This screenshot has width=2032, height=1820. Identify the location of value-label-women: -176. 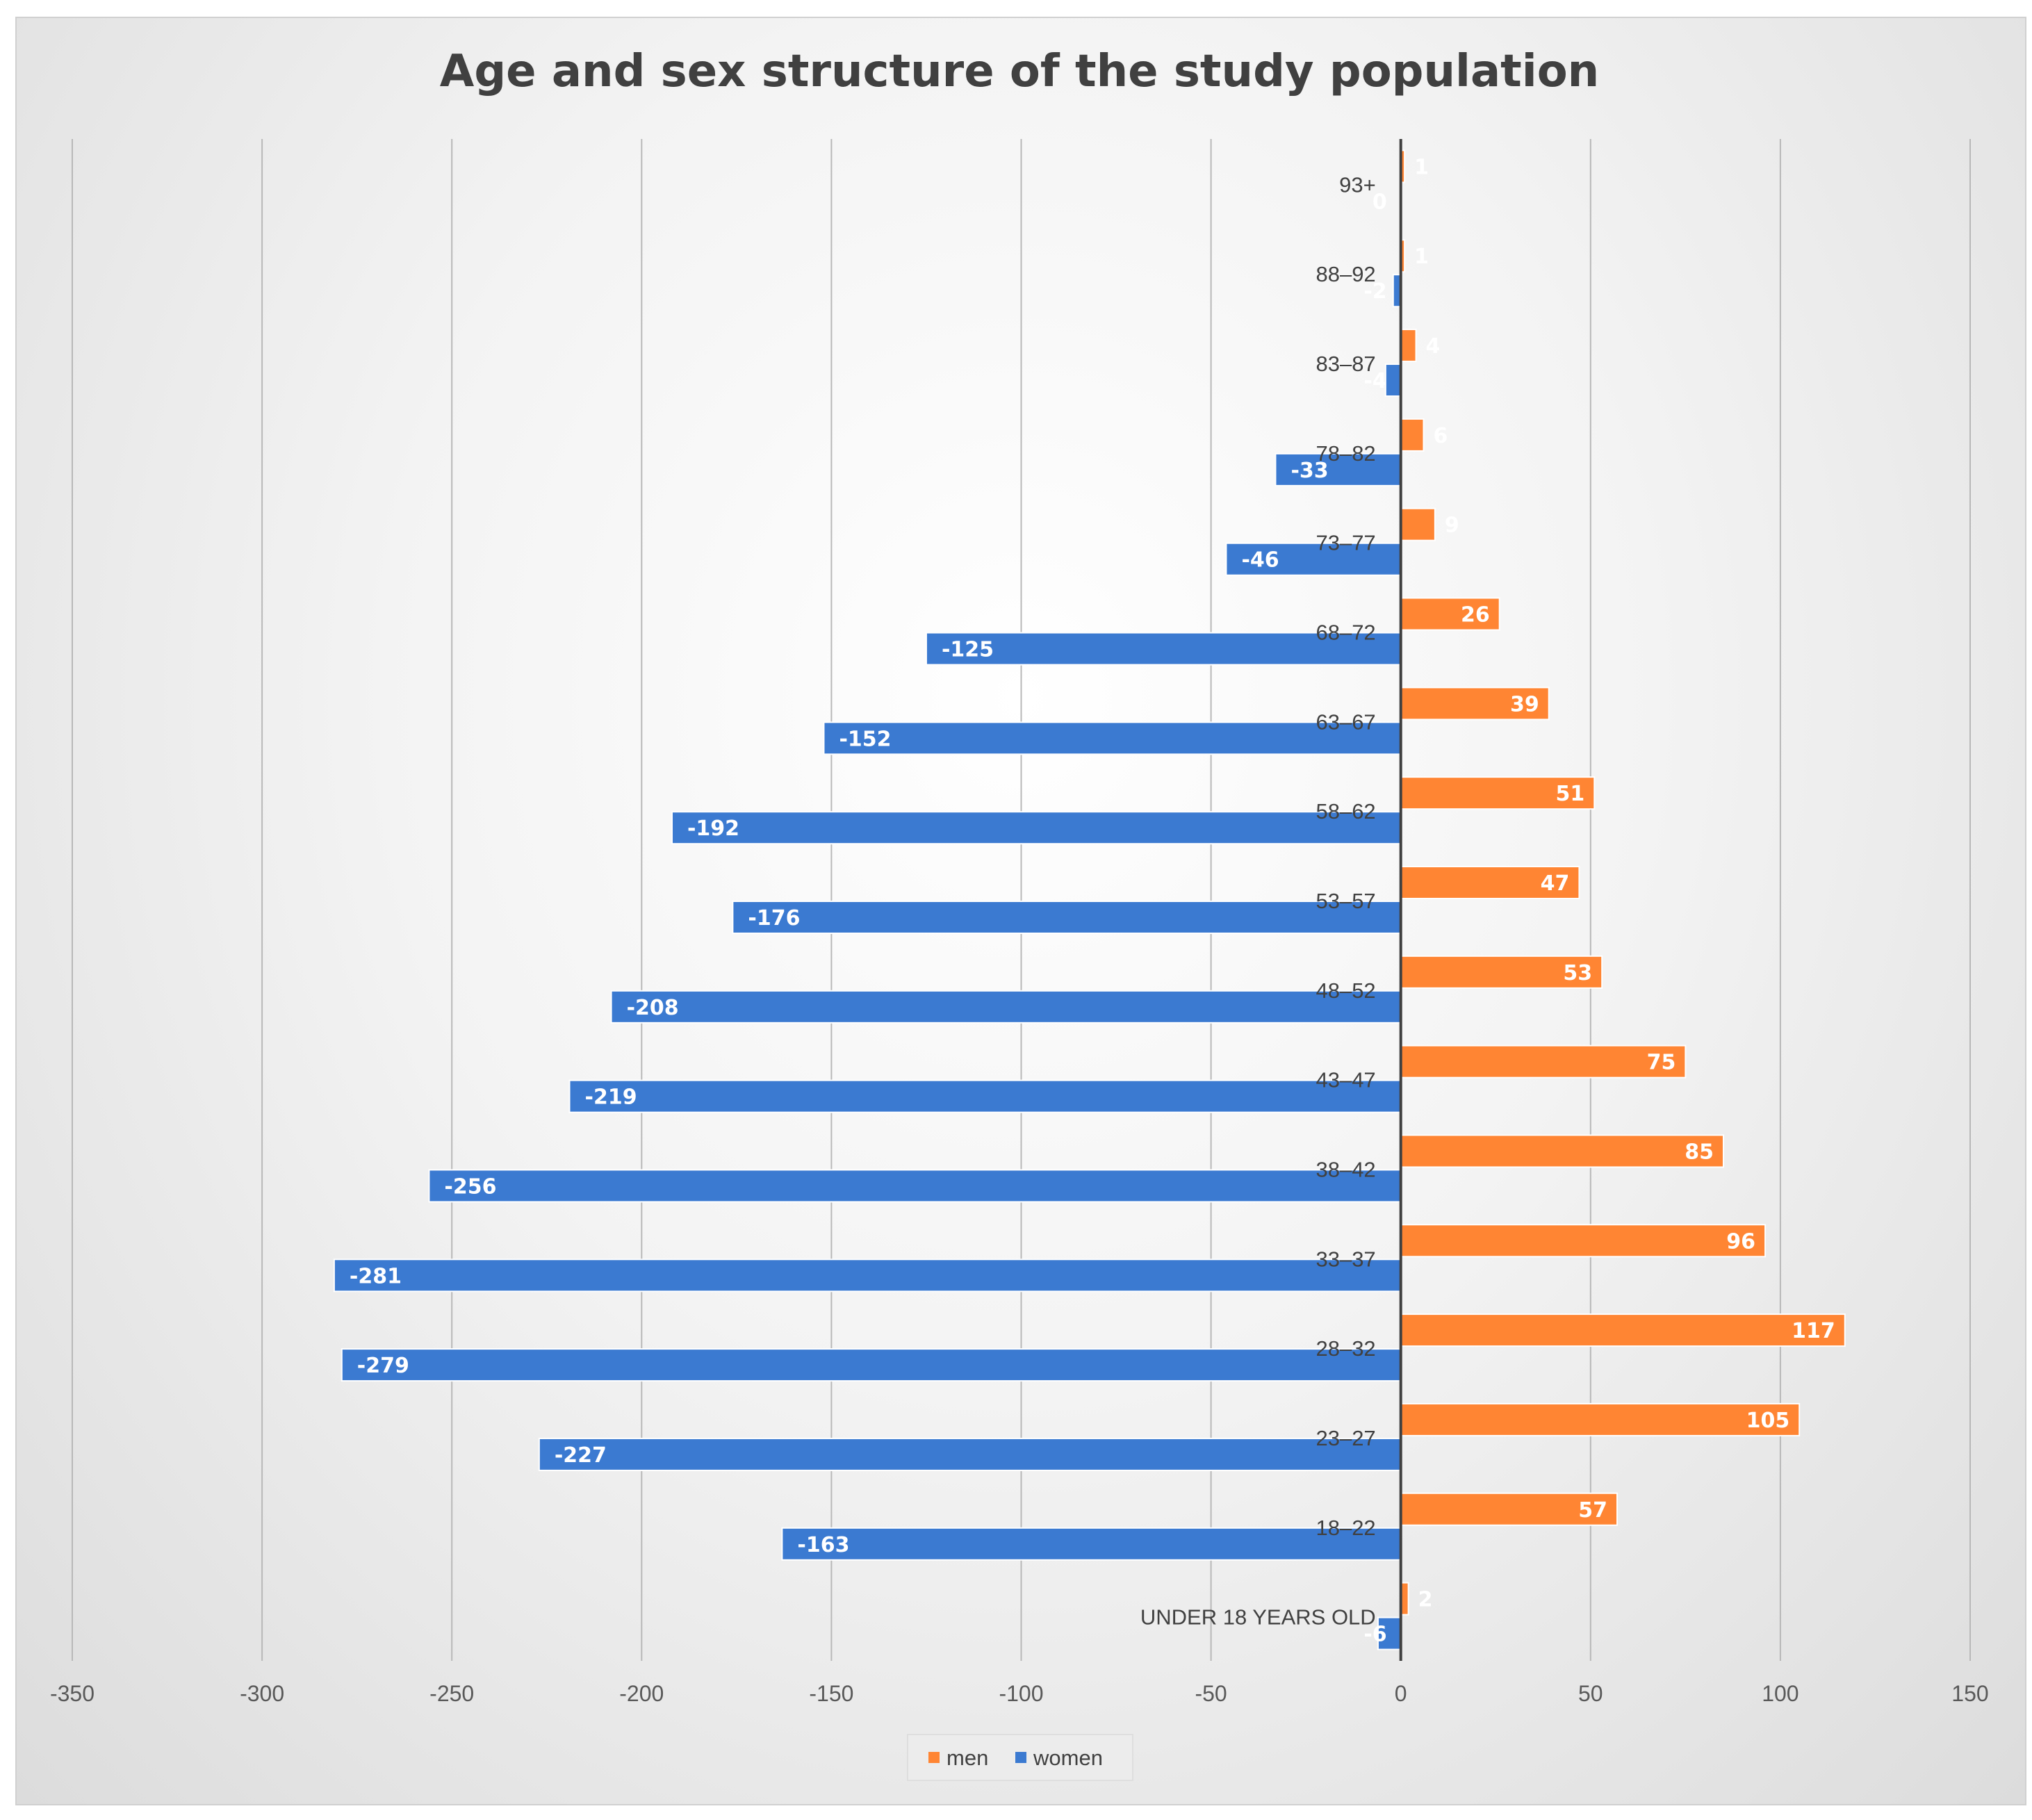
(774, 918).